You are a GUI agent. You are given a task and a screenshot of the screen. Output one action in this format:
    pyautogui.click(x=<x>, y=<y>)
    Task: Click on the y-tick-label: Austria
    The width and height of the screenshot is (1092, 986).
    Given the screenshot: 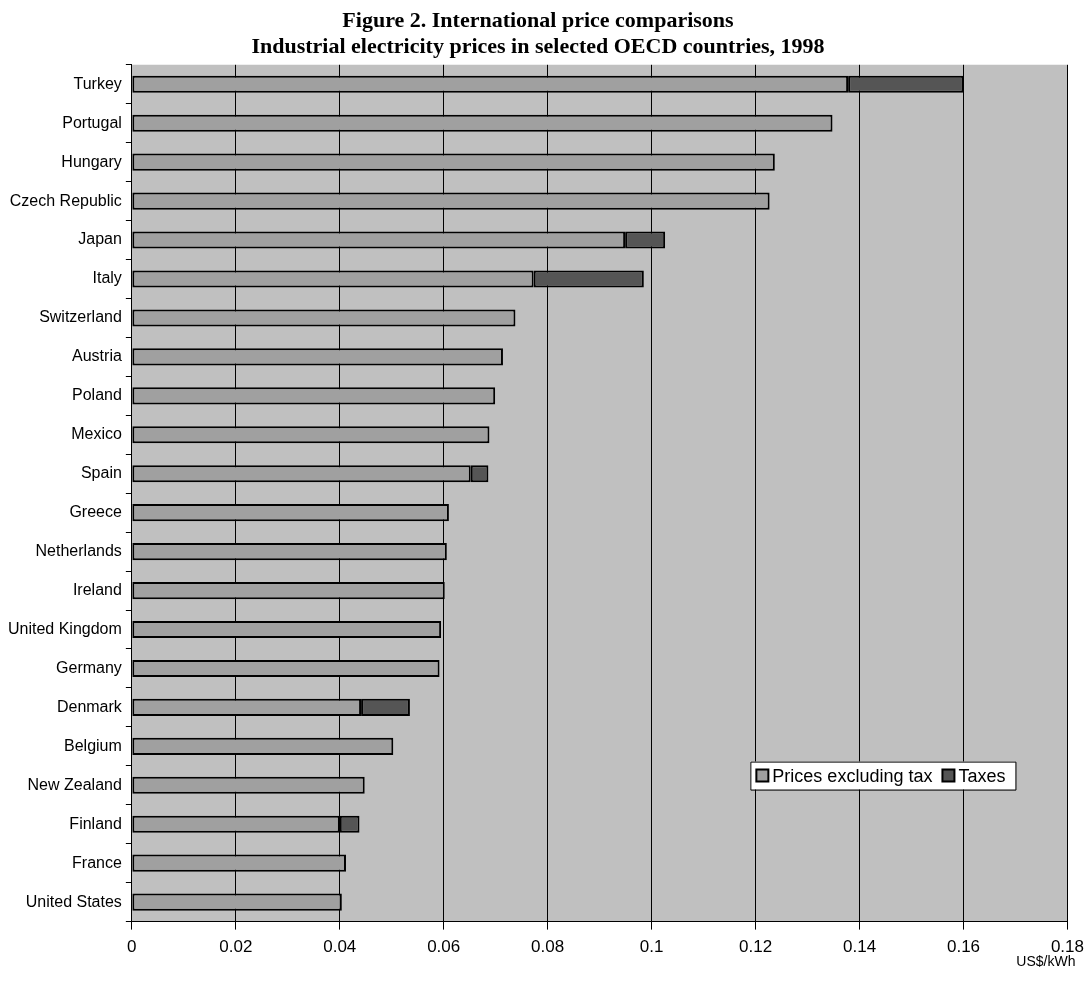 What is the action you would take?
    pyautogui.click(x=97, y=356)
    